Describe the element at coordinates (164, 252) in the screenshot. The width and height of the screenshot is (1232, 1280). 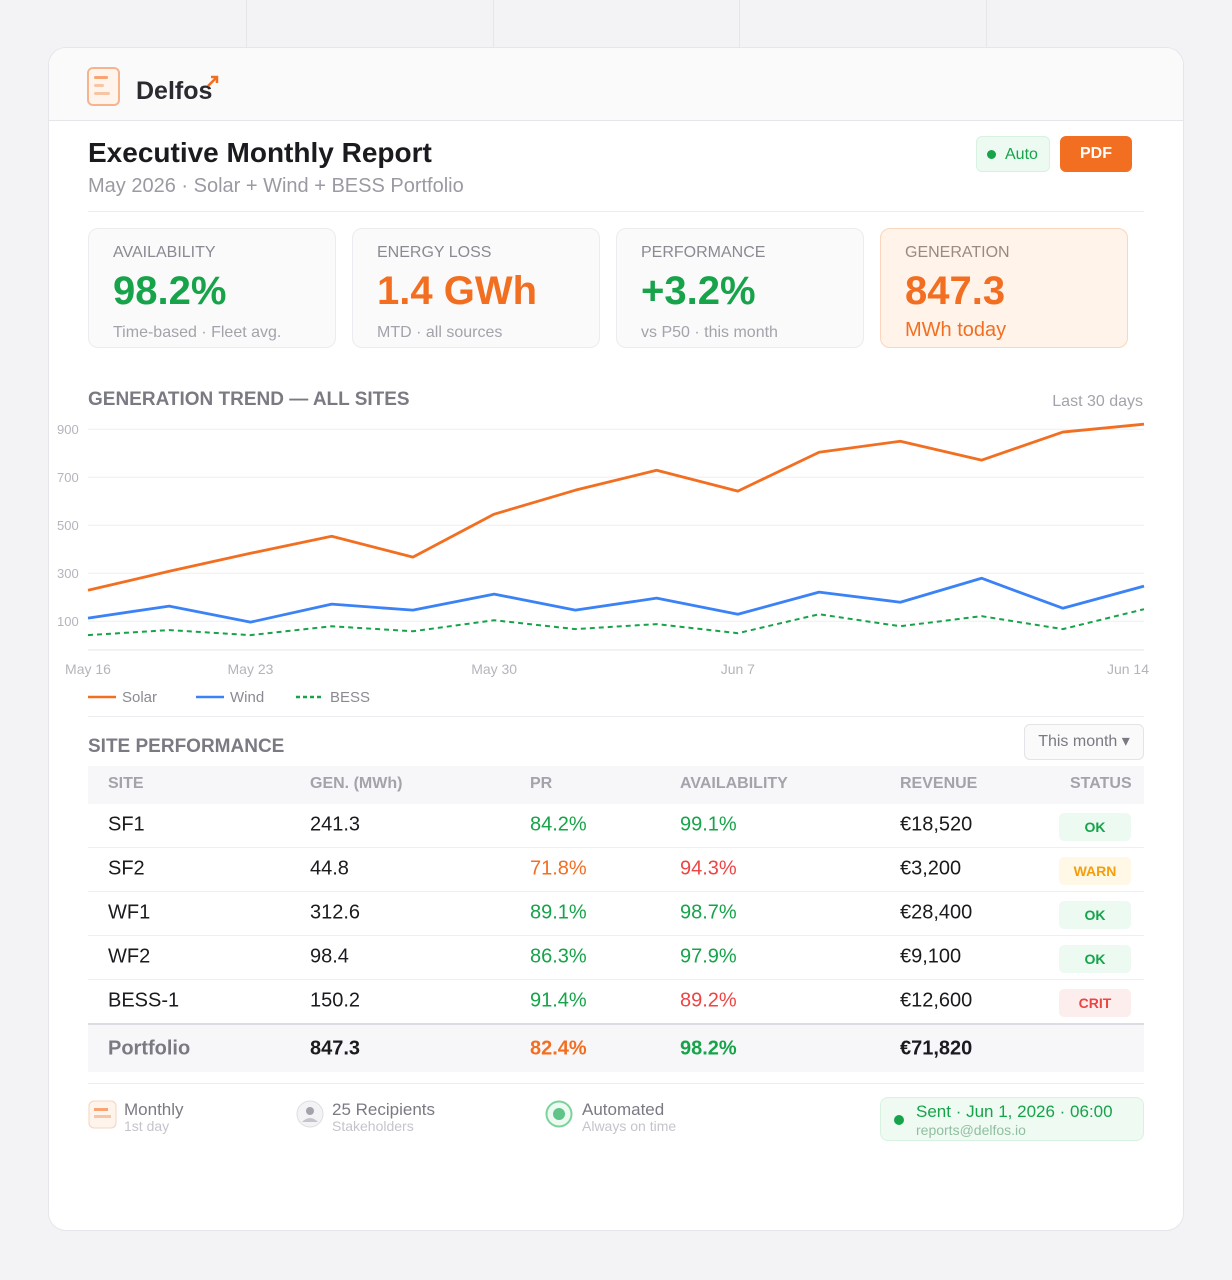
I see `kpi-label: AVAILABILITY` at that location.